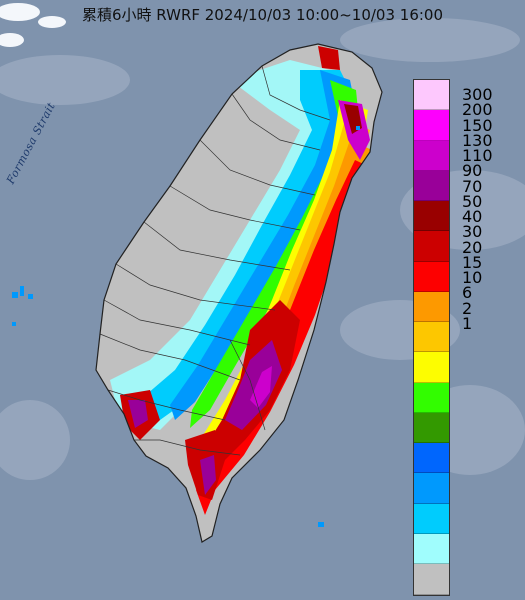  What do you see at coordinates (472, 262) in the screenshot?
I see `legend-label: 15` at bounding box center [472, 262].